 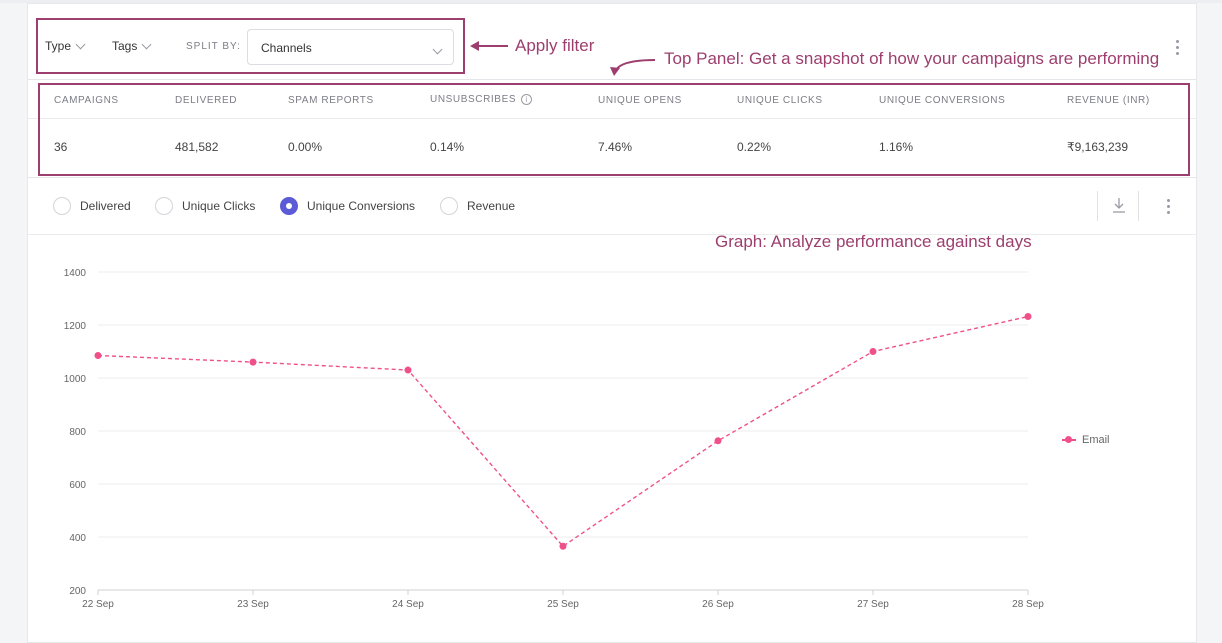 I want to click on metric-label: Unique Conversions, so click(x=361, y=206).